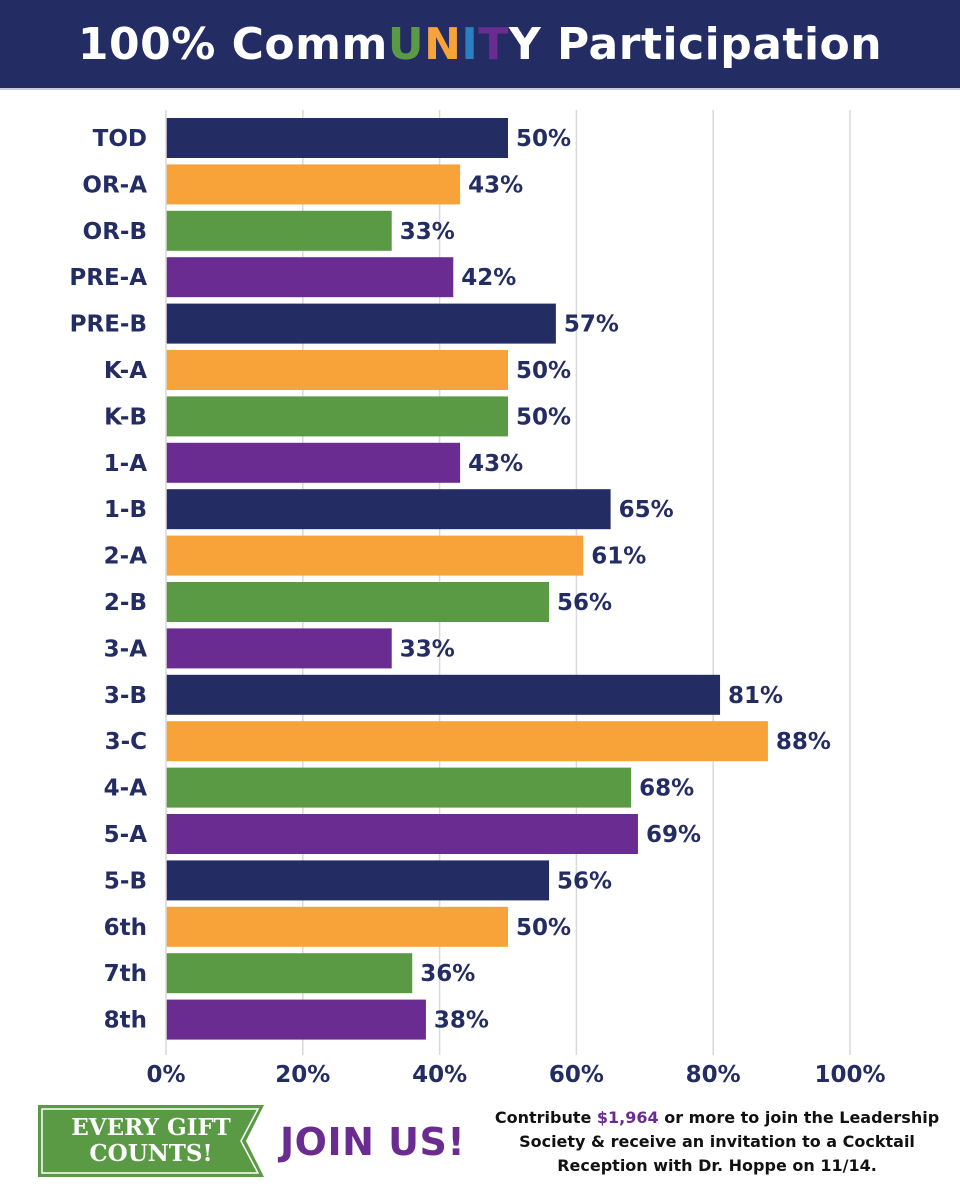 This screenshot has height=1200, width=960. Describe the element at coordinates (803, 742) in the screenshot. I see `value-label: 88%` at that location.